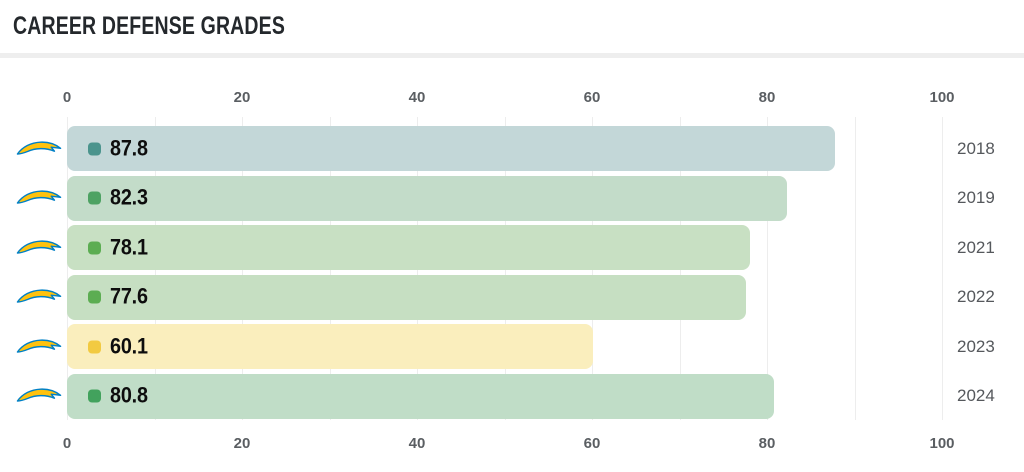 The height and width of the screenshot is (472, 1024). Describe the element at coordinates (592, 97) in the screenshot. I see `axis-tick-top: 60` at that location.